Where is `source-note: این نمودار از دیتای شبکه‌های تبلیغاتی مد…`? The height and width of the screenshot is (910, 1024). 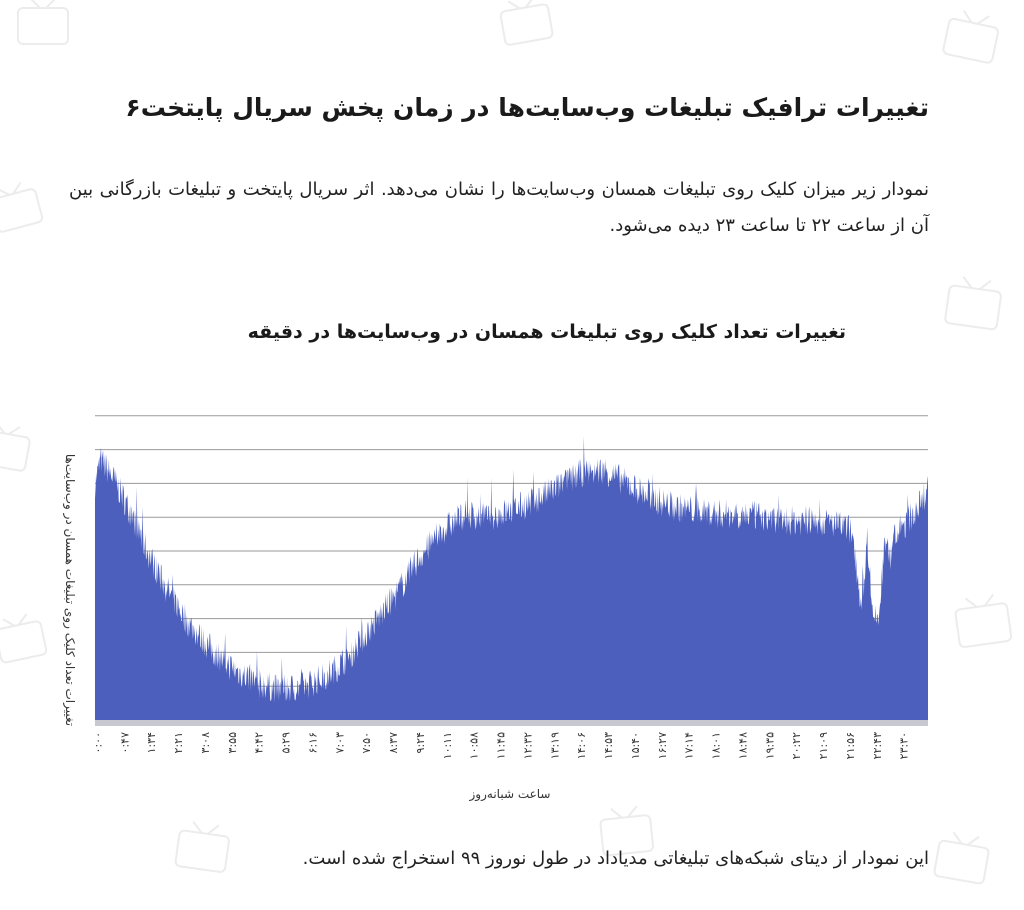 source-note: این نمودار از دیتای شبکه‌های تبلیغاتی مد… is located at coordinates (615, 858).